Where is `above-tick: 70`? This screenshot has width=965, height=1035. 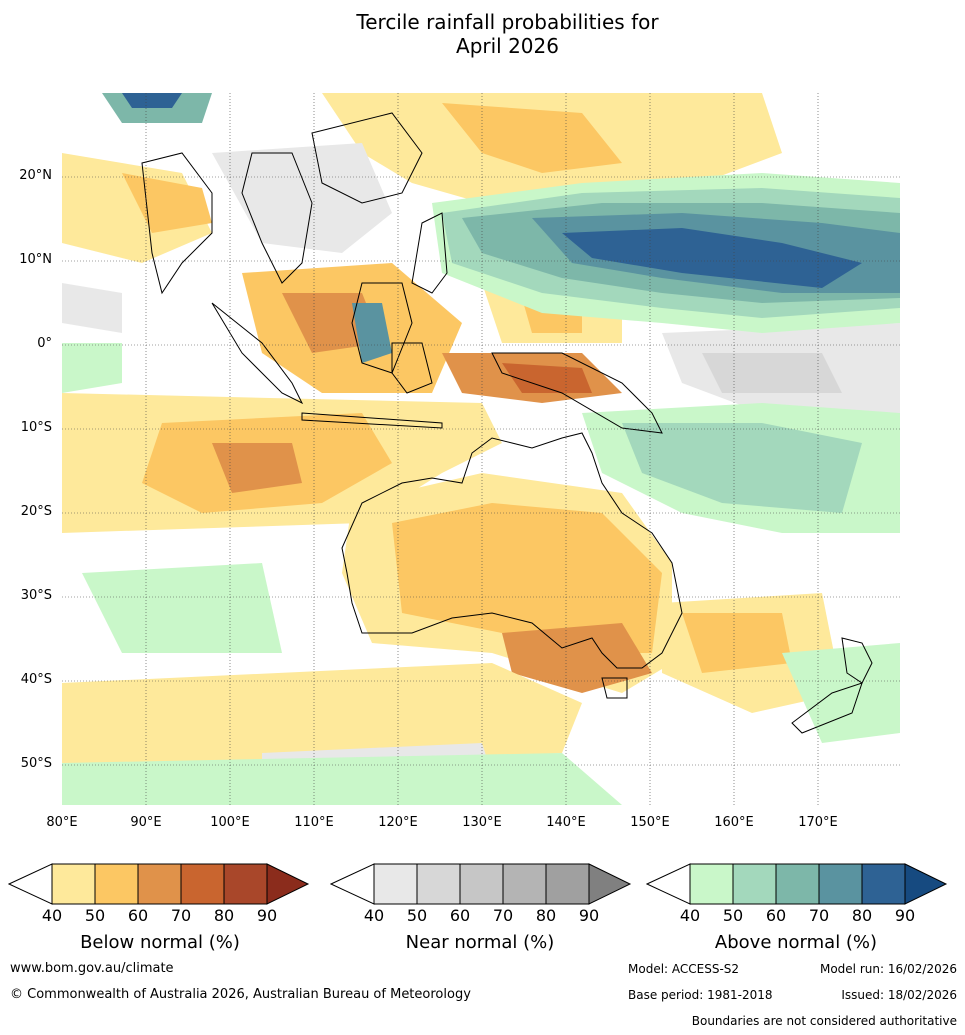
above-tick: 70 is located at coordinates (819, 915).